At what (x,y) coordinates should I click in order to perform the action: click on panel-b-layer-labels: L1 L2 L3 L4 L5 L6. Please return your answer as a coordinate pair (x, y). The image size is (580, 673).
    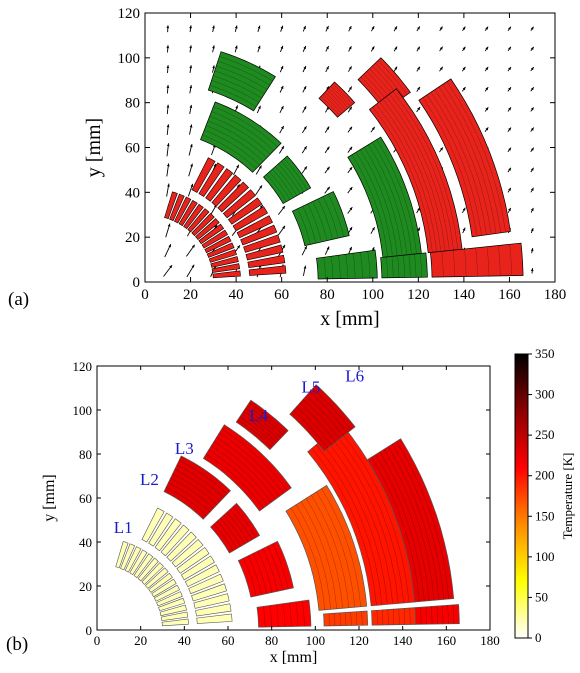
    Looking at the image, I should click on (239, 451).